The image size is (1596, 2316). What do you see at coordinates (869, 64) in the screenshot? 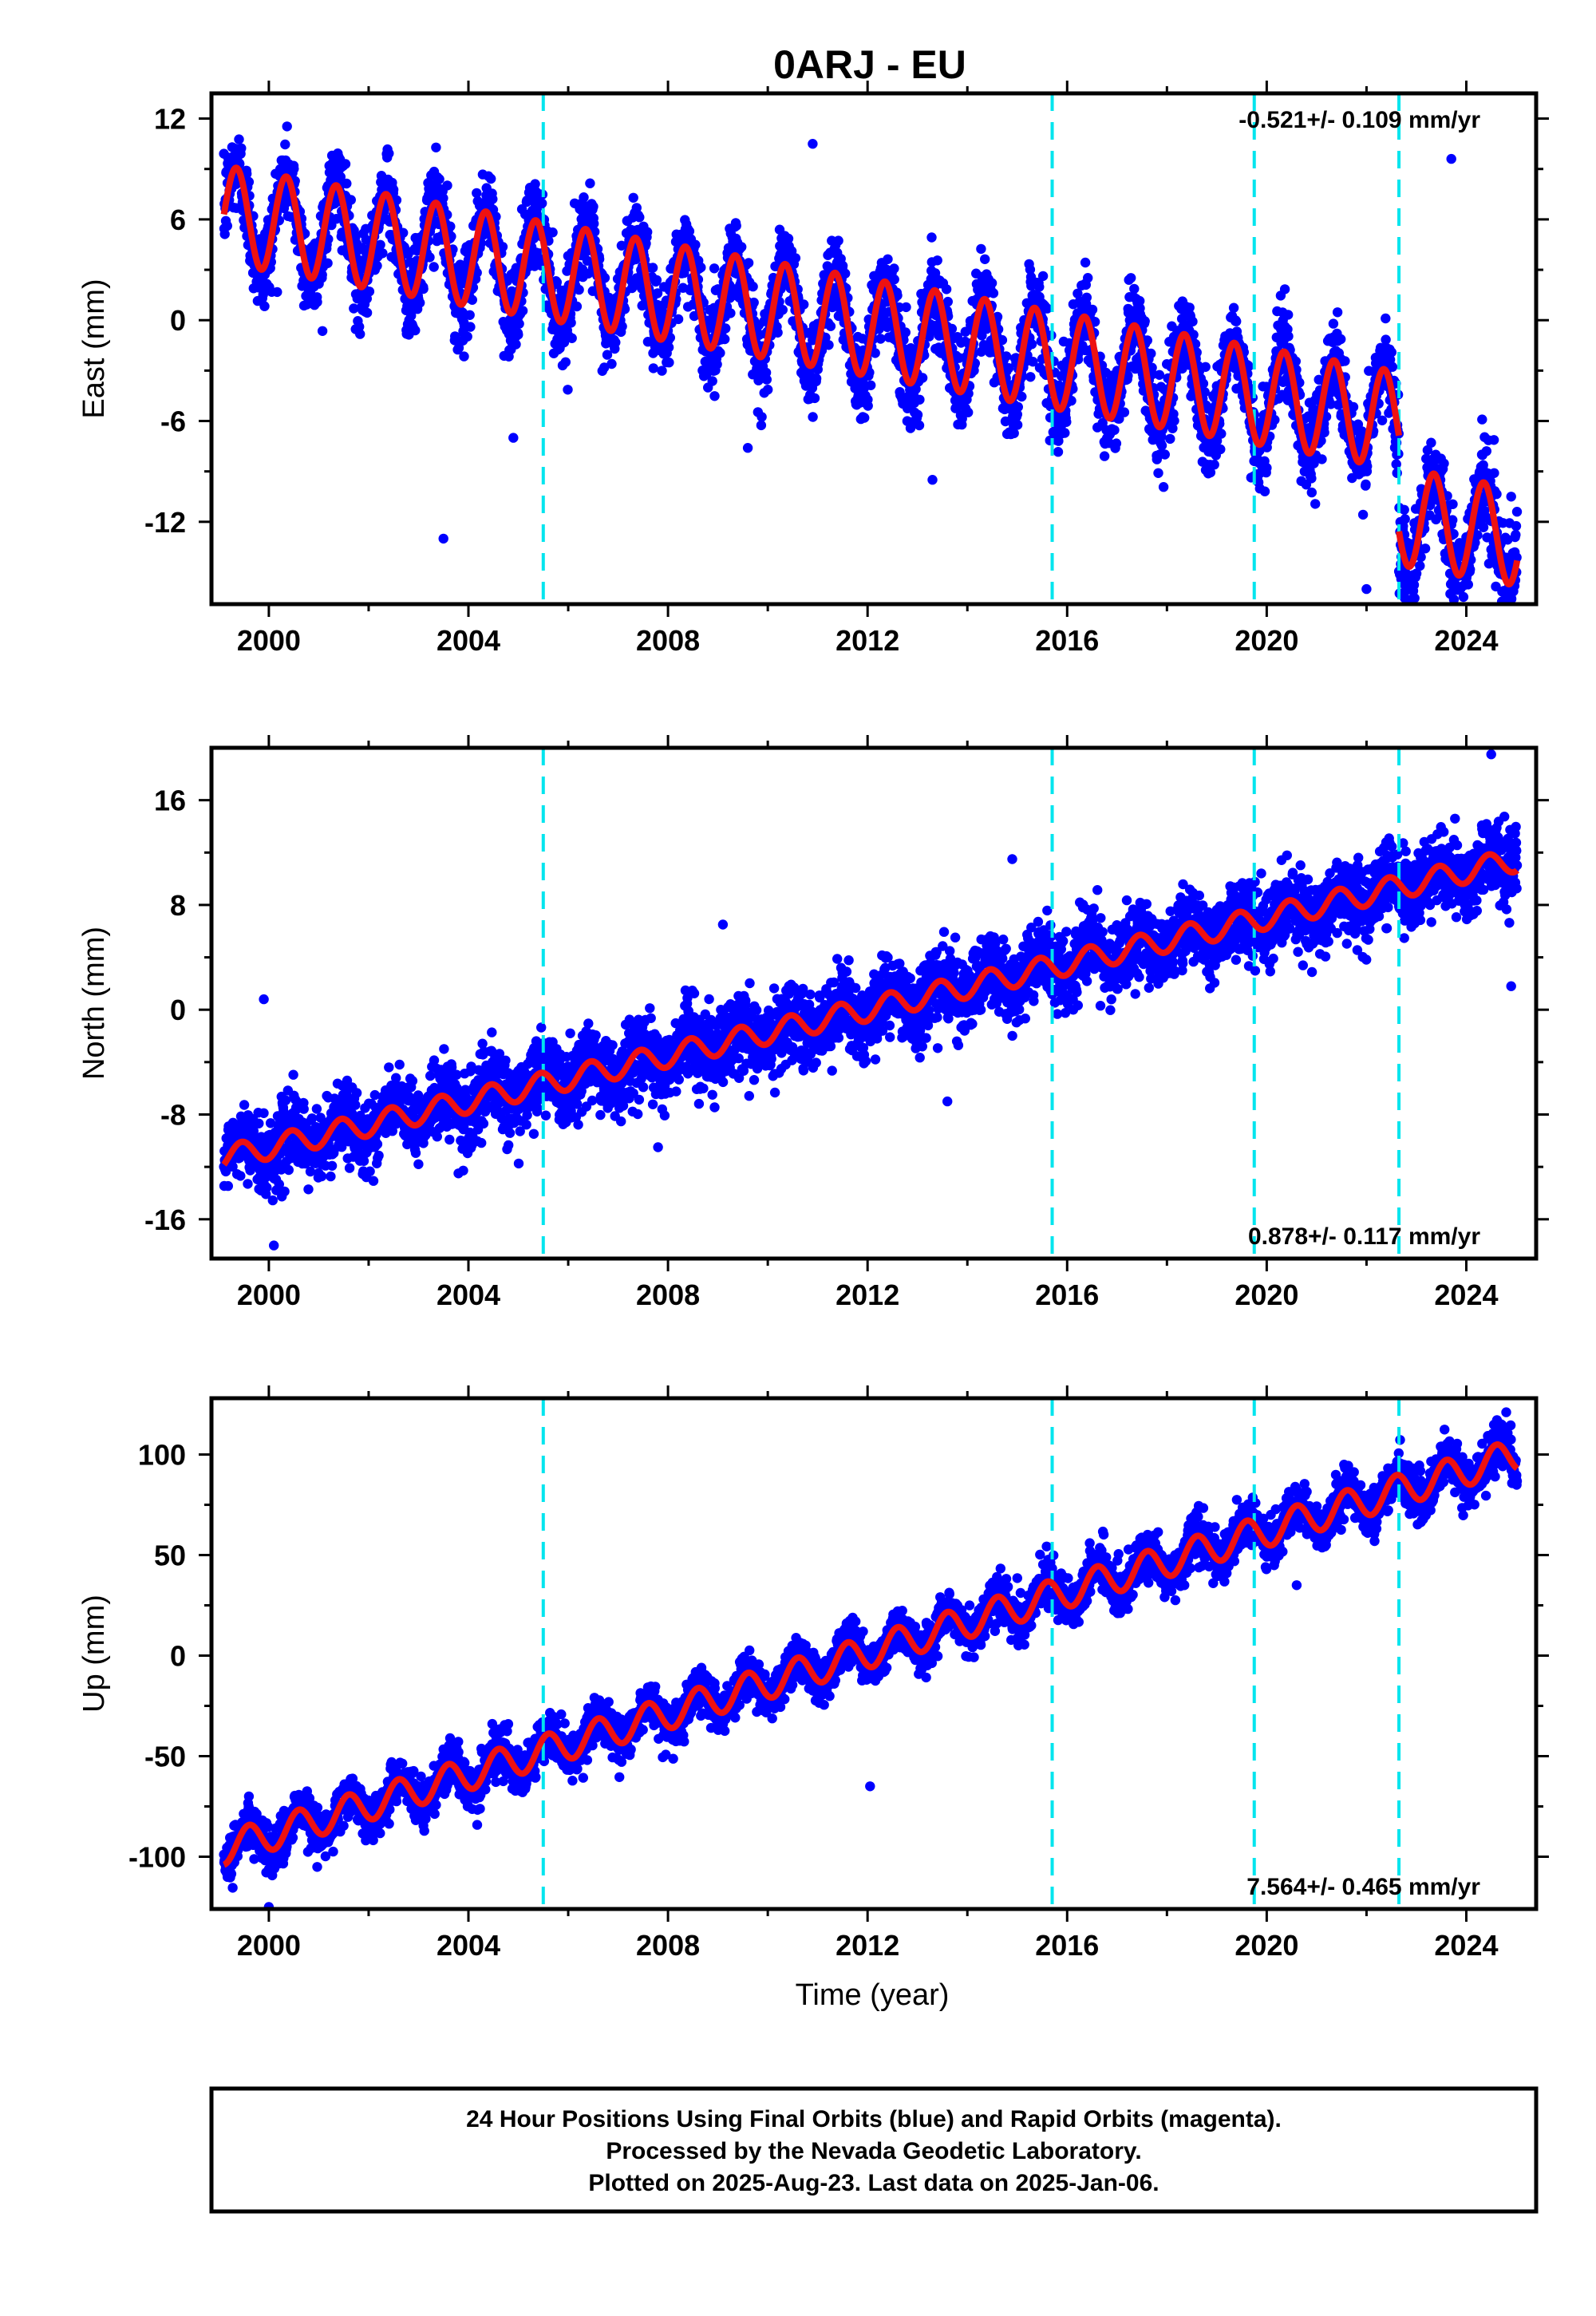
I see `chart-title: 0ARJ - EU` at bounding box center [869, 64].